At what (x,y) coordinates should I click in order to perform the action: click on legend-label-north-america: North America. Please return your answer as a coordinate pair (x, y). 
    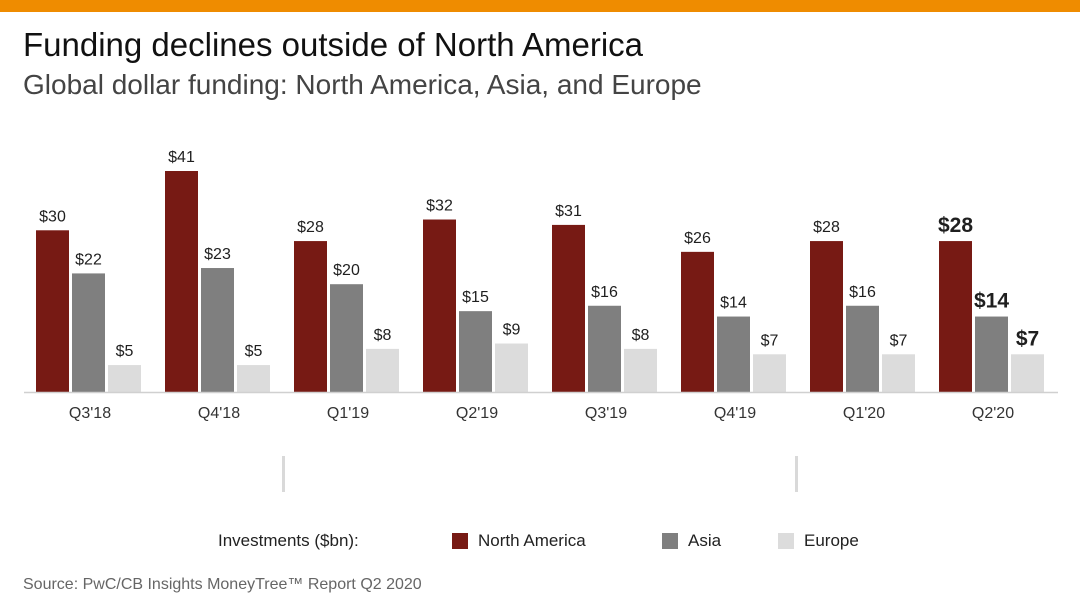
    Looking at the image, I should click on (532, 540).